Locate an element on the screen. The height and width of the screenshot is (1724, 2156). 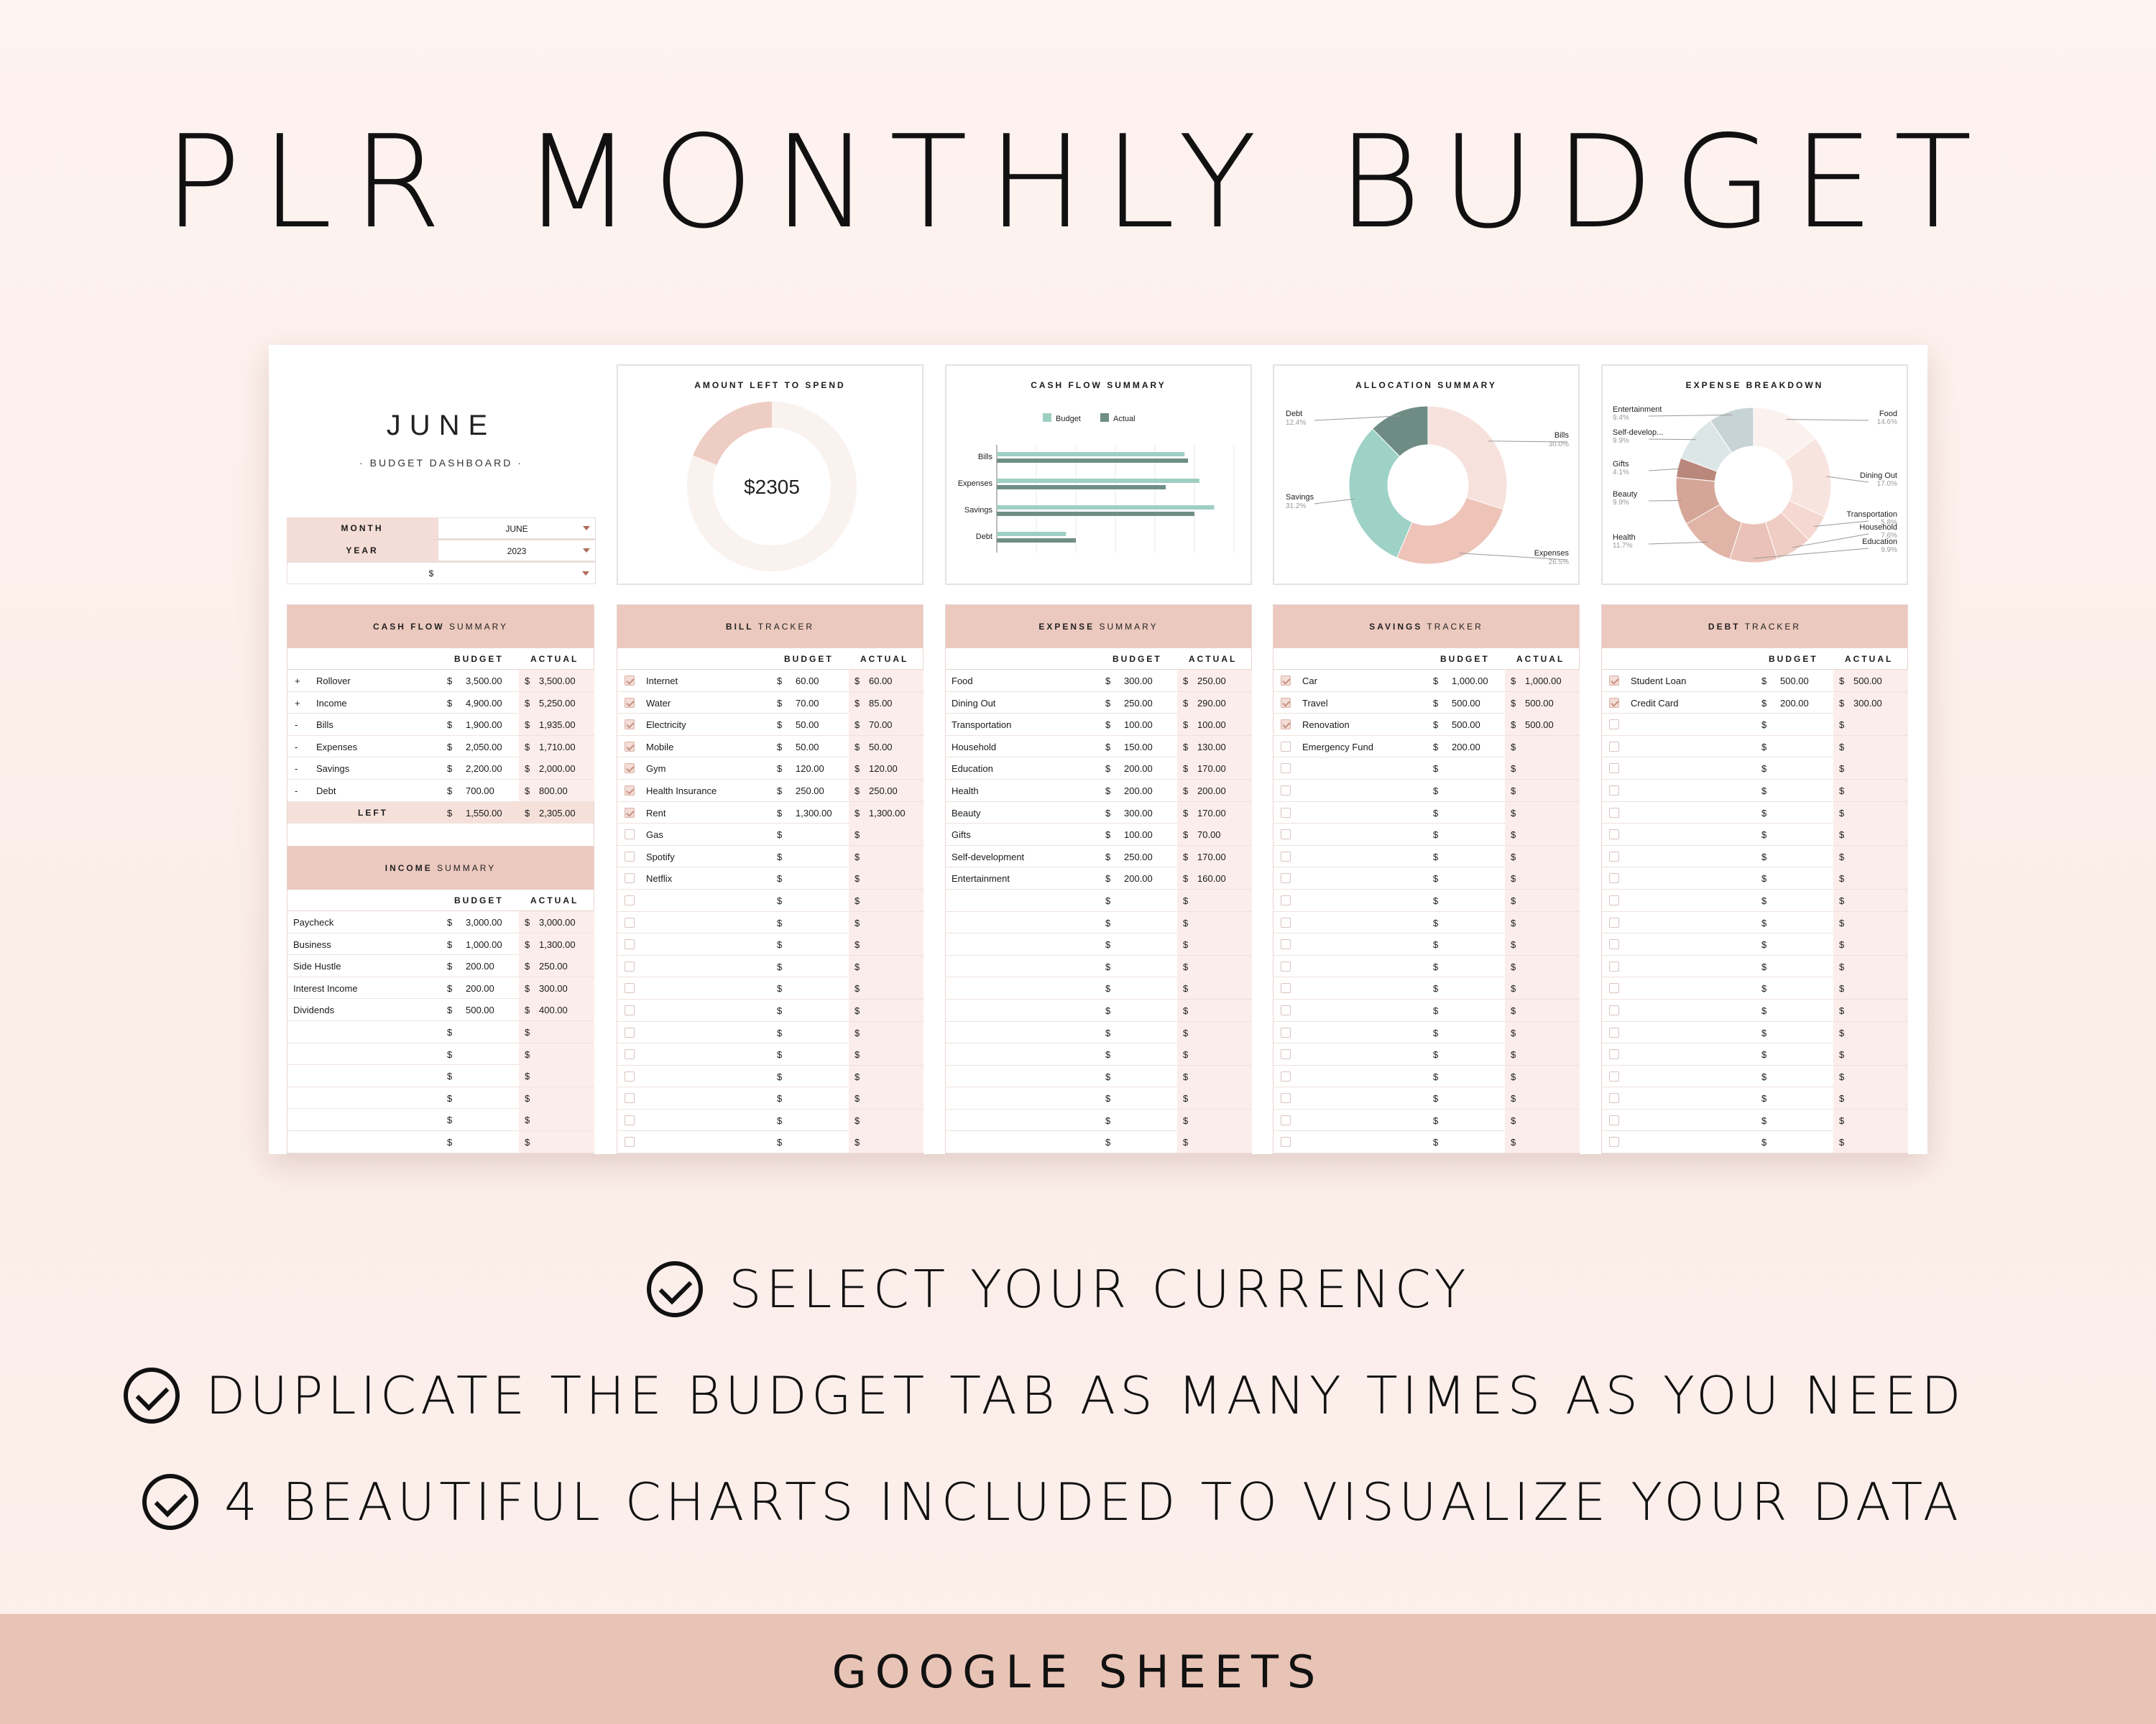
month-selector: MONTH JUNE is located at coordinates (442, 528).